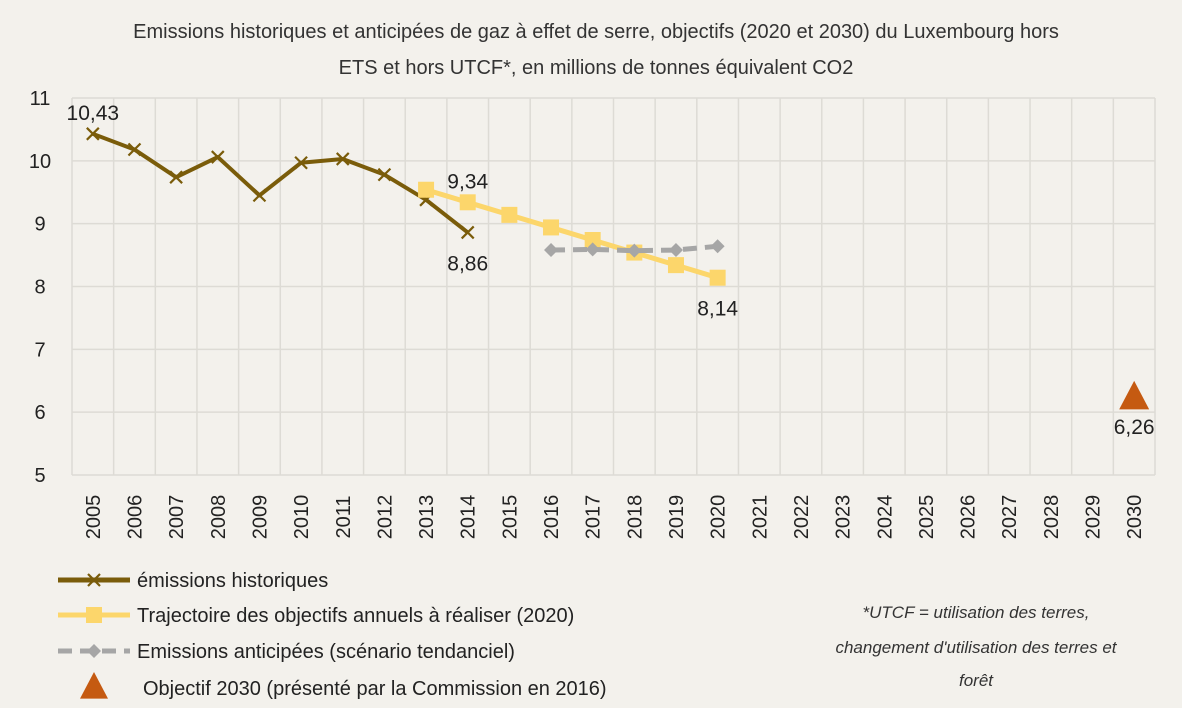 This screenshot has height=708, width=1182. Describe the element at coordinates (717, 309) in the screenshot. I see `data-label: 8,14` at that location.